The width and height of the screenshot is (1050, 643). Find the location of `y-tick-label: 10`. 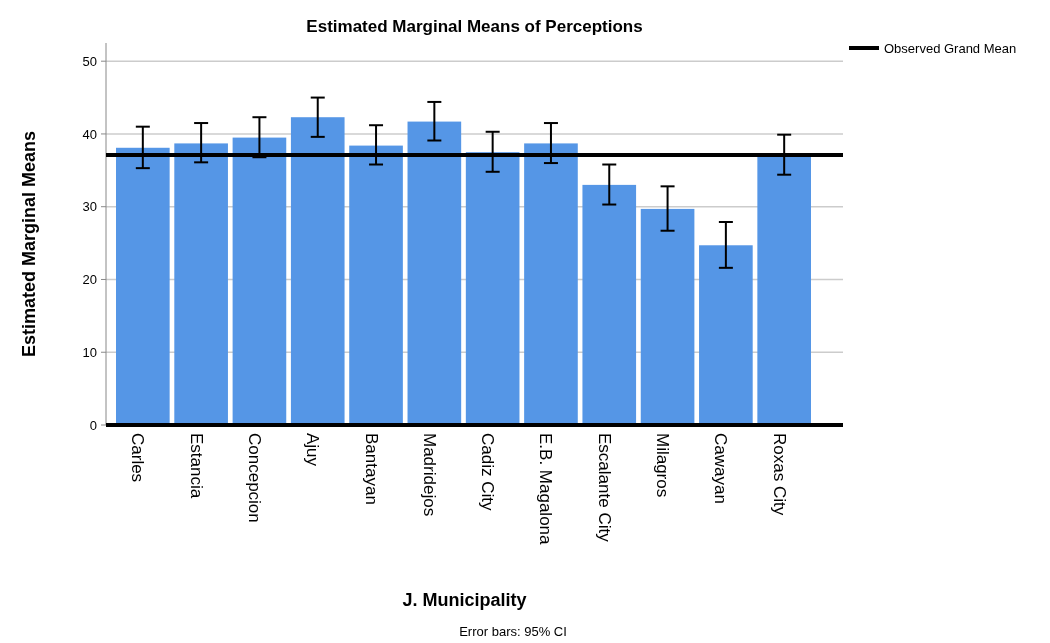

y-tick-label: 10 is located at coordinates (89, 352).